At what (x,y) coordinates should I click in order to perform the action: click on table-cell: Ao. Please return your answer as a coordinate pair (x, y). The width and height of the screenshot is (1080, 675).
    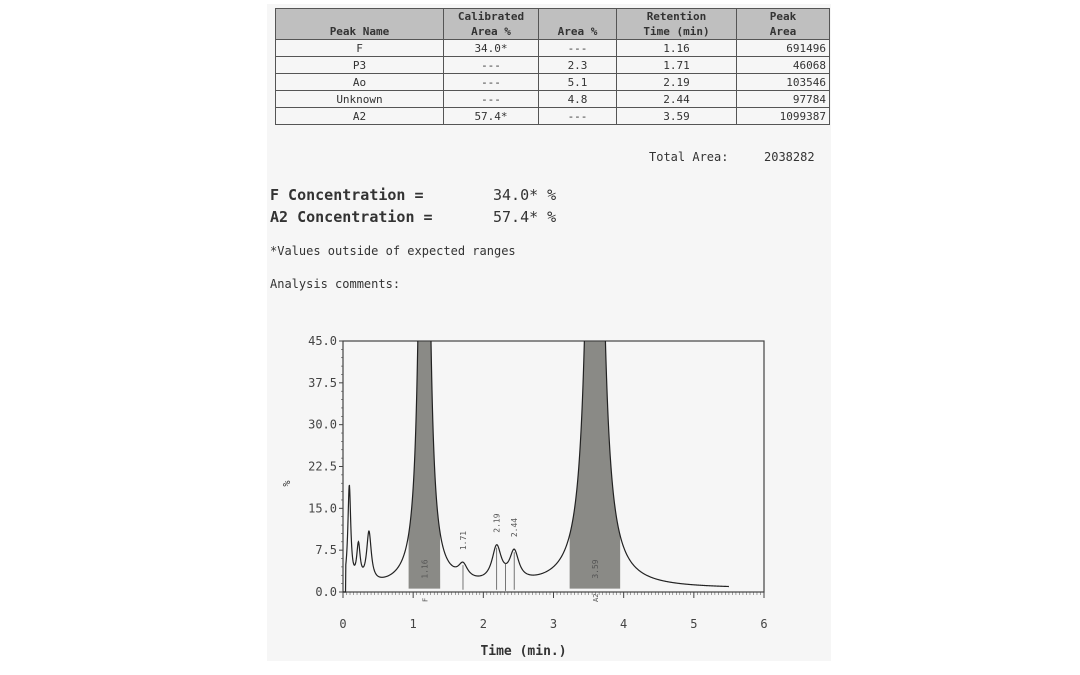
    Looking at the image, I should click on (359, 82).